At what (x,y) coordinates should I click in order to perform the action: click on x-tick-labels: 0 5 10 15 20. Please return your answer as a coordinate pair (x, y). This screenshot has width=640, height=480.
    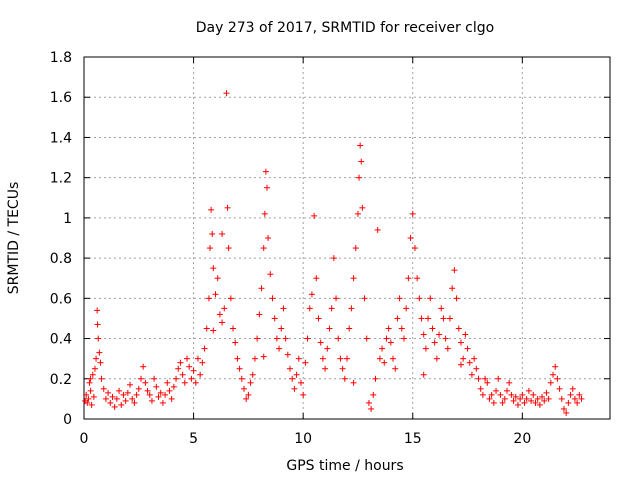
    Looking at the image, I should click on (306, 439).